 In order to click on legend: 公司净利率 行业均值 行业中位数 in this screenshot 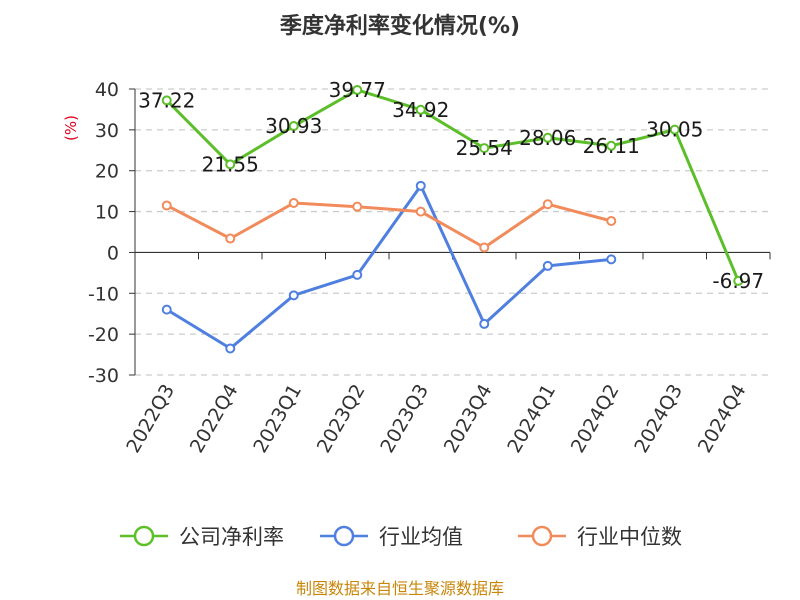, I will do `click(401, 537)`.